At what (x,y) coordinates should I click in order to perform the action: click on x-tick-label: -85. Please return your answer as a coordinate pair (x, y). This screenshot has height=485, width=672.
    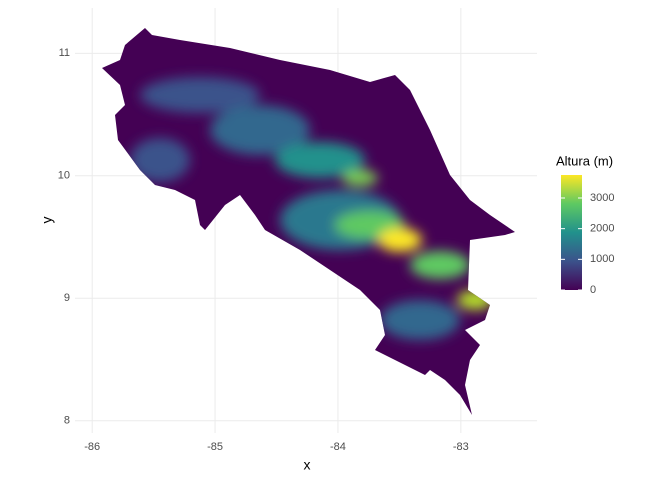
    Looking at the image, I should click on (215, 447).